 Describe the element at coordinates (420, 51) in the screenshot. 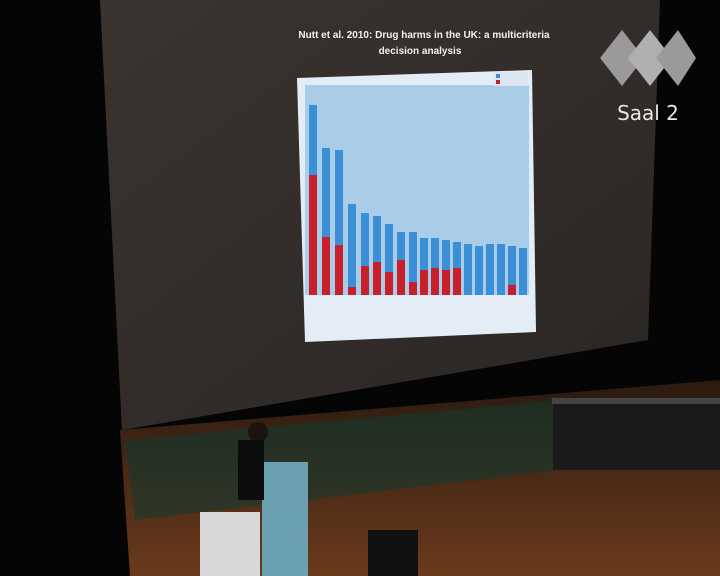

I see `slide-title: decision analysis` at that location.